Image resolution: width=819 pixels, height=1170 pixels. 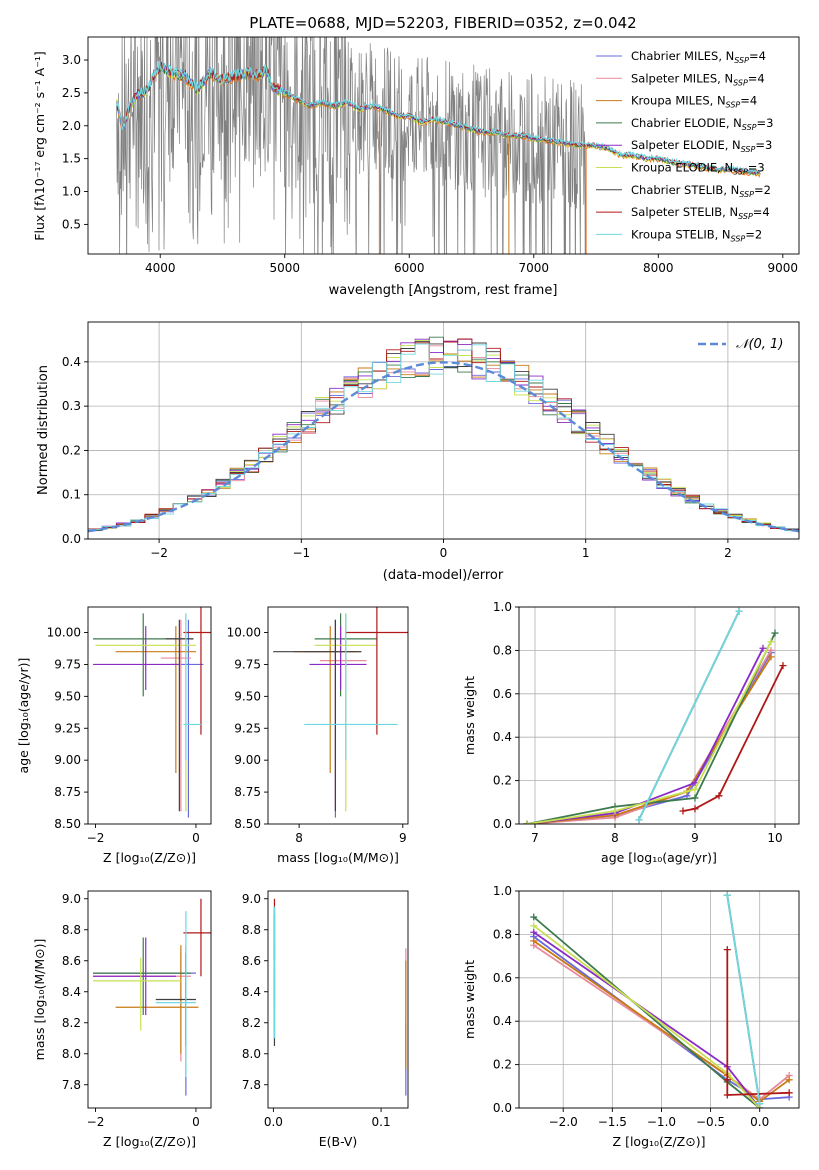 What do you see at coordinates (340, 712) in the screenshot?
I see `age-vs-mass-marks` at bounding box center [340, 712].